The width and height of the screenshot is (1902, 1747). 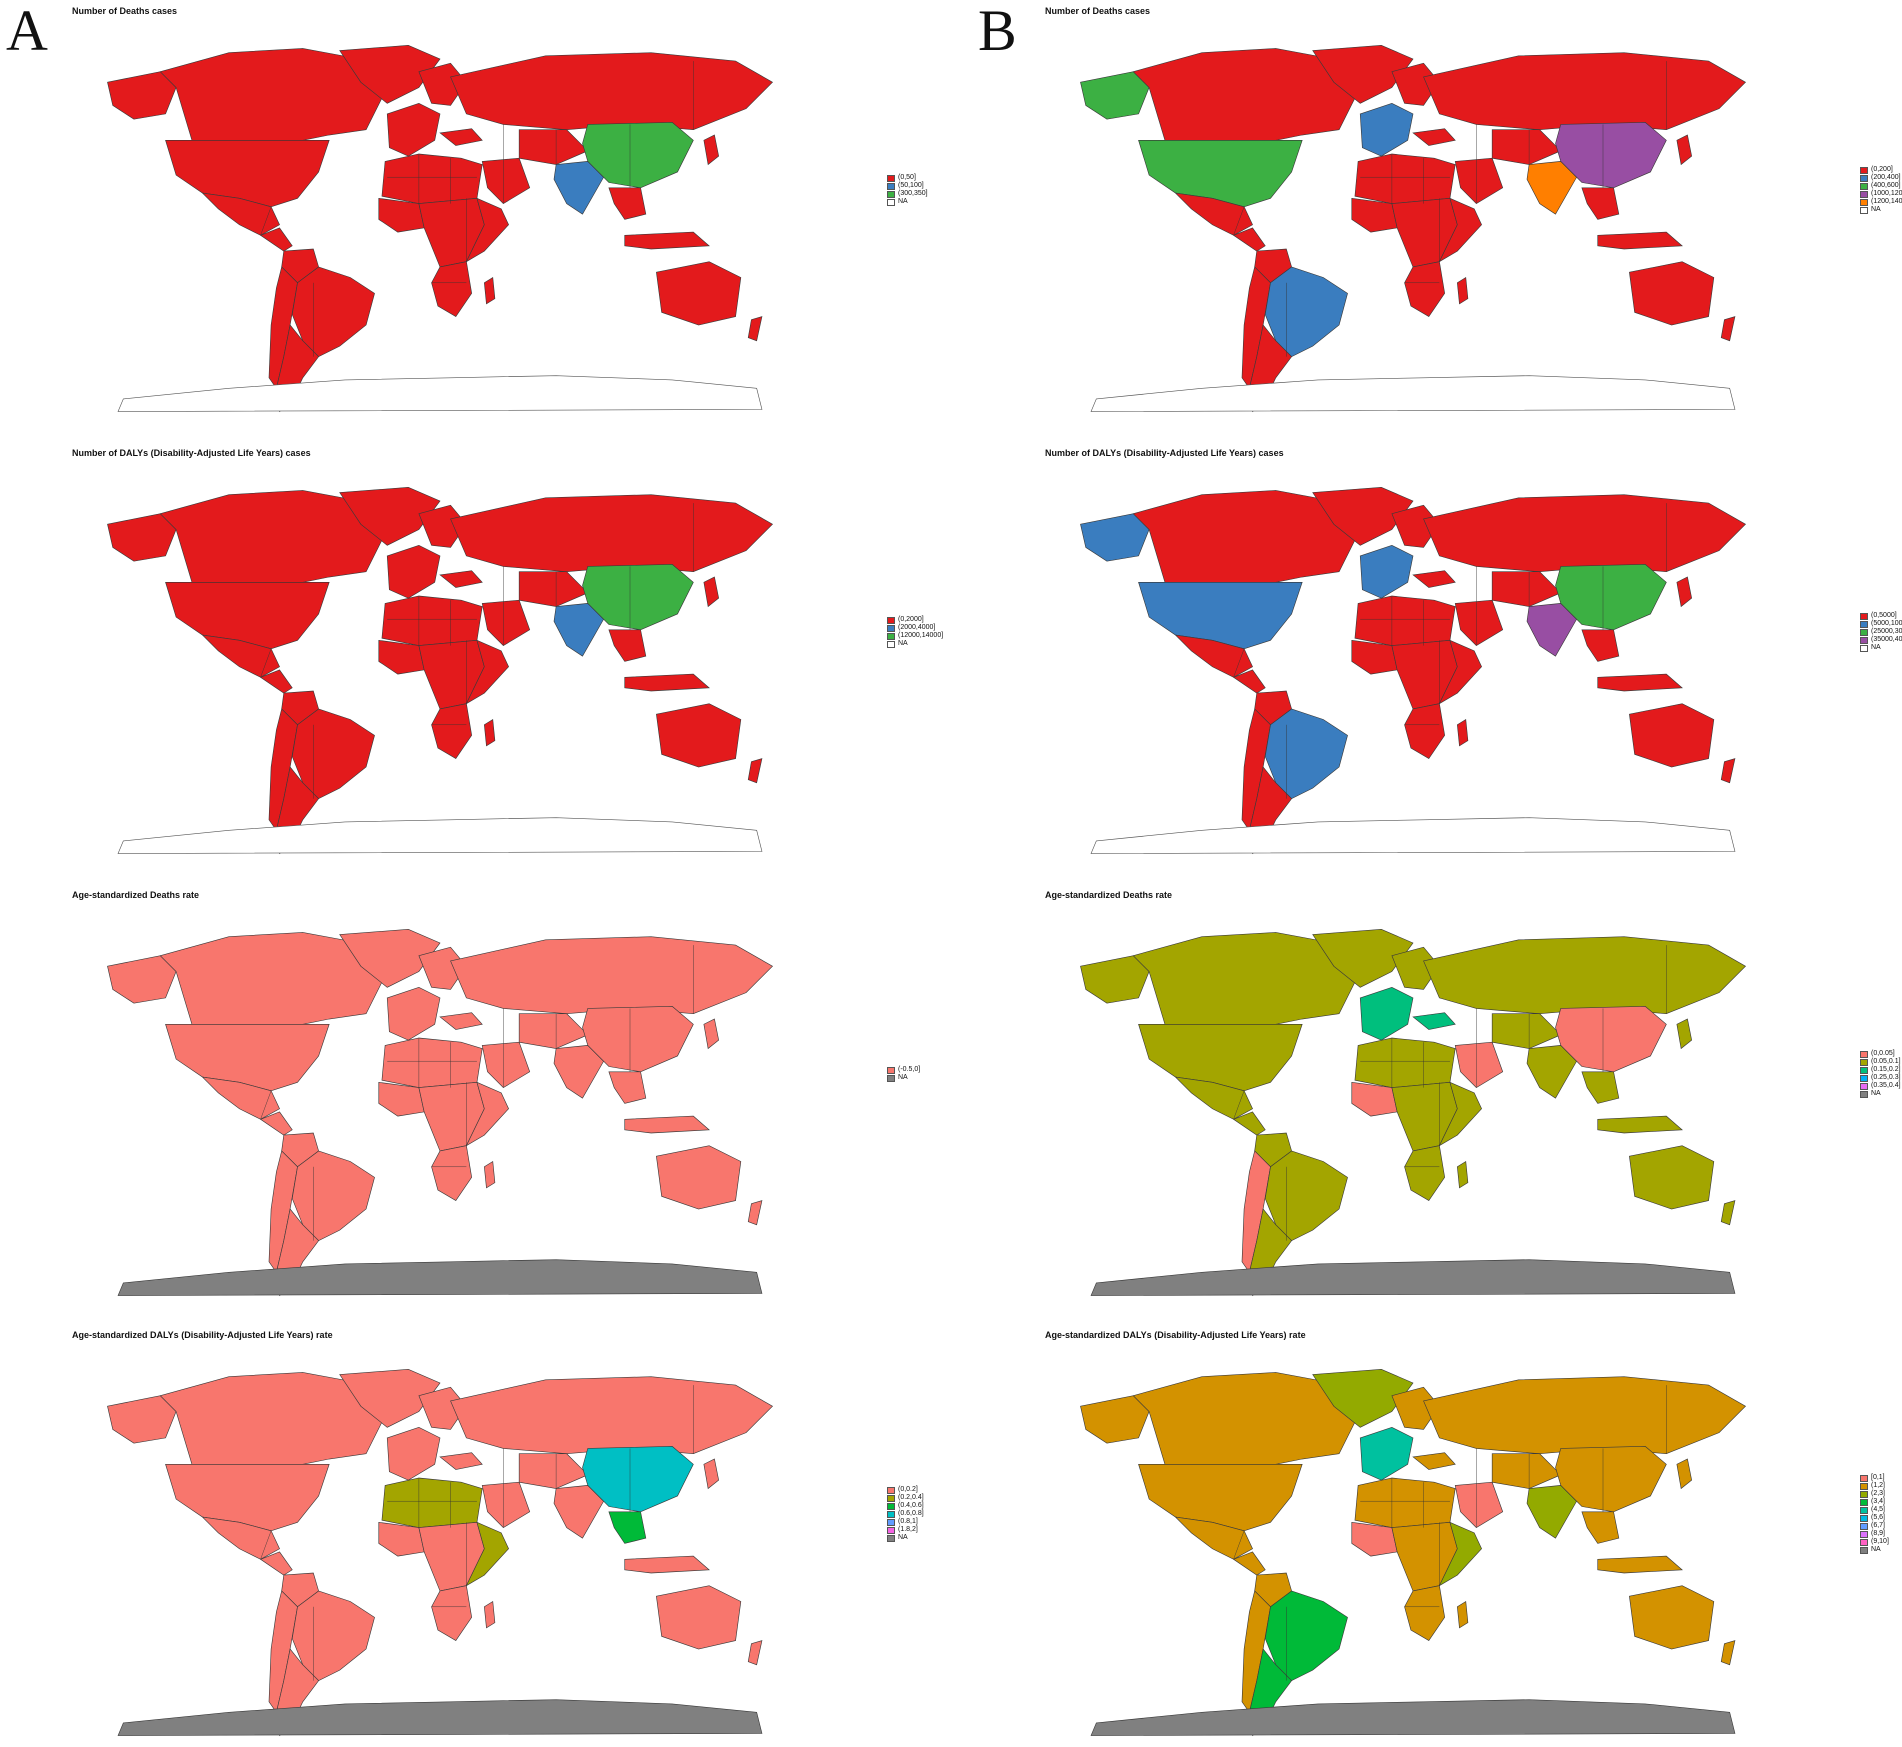 What do you see at coordinates (915, 636) in the screenshot?
I see `legend-item: (12000,14000]` at bounding box center [915, 636].